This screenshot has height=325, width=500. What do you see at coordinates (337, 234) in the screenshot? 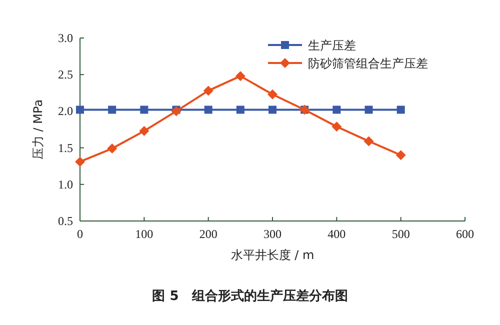
I see `x-tick-label: 400` at bounding box center [337, 234].